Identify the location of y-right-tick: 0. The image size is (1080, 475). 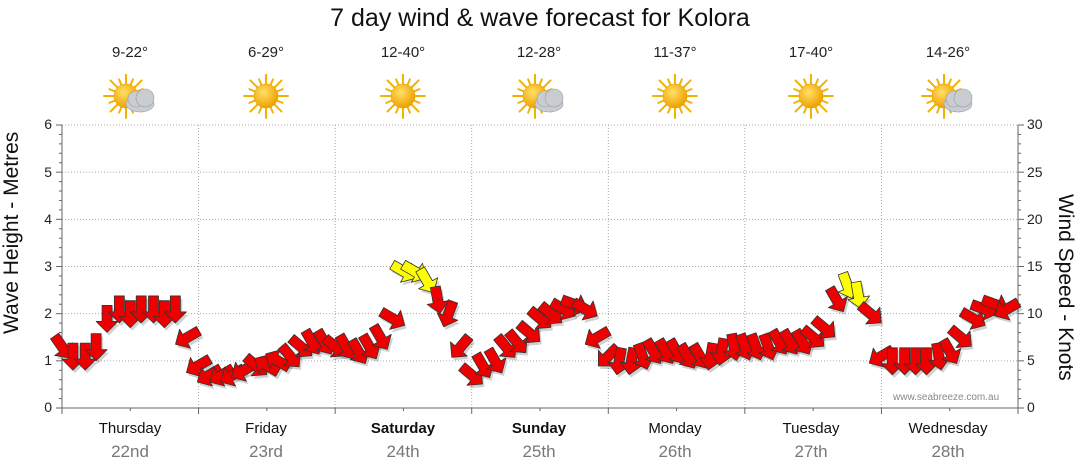
(1031, 407).